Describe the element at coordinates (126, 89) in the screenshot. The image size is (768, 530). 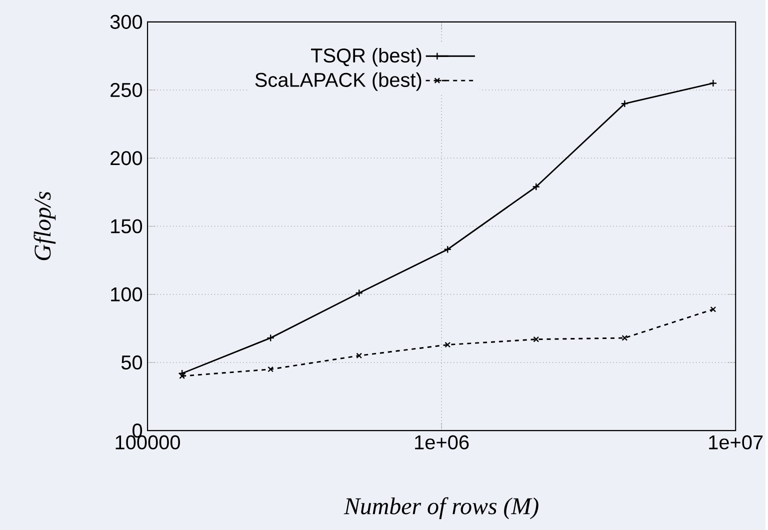
I see `y-tick-label: 250` at that location.